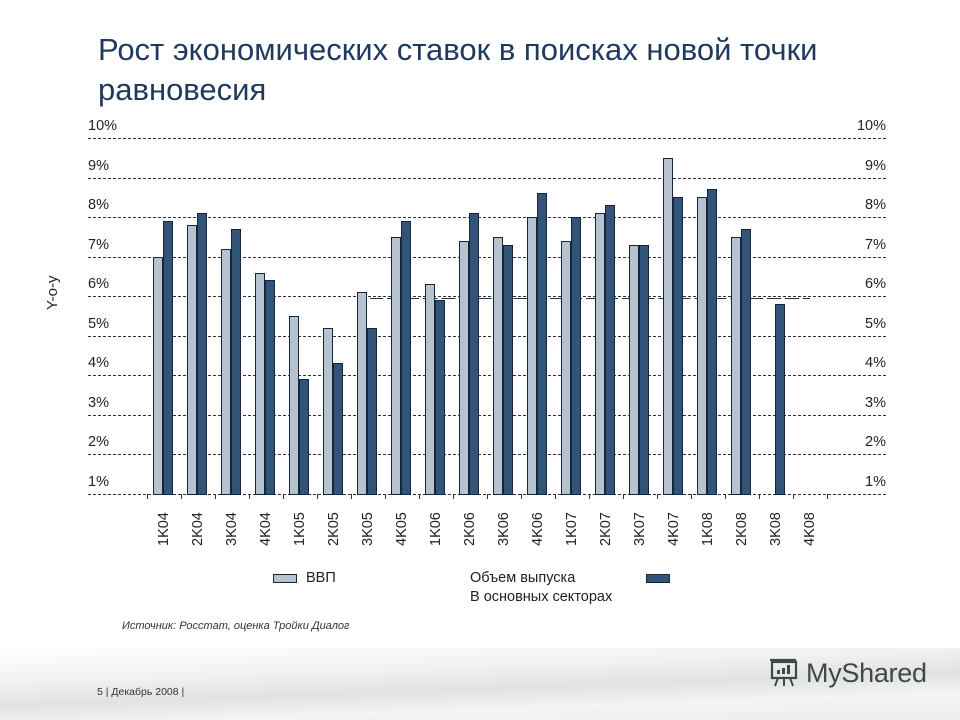  I want to click on x-tick-label: 4K05, so click(402, 529).